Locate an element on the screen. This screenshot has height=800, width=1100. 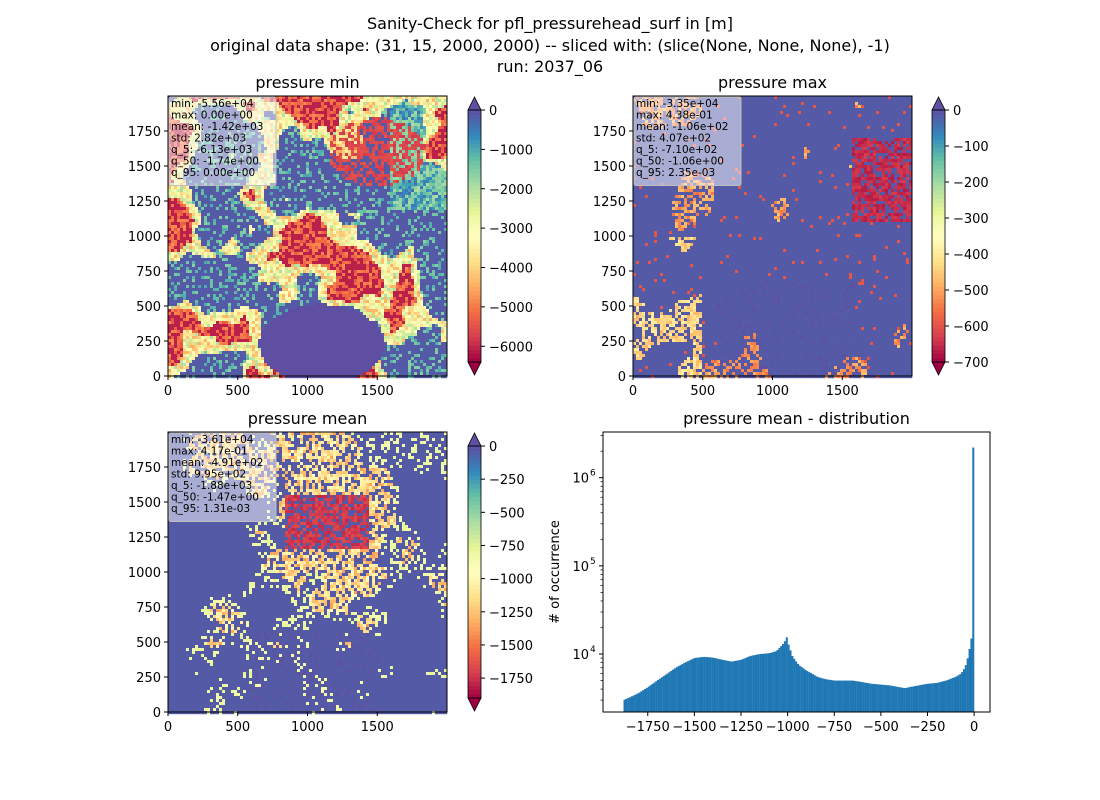
colorbar-tick-label: −5000 is located at coordinates (511, 308).